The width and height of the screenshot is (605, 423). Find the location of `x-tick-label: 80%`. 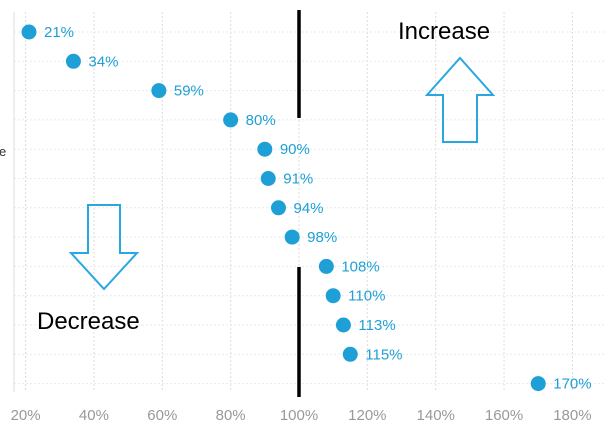

x-tick-label: 80% is located at coordinates (231, 415).